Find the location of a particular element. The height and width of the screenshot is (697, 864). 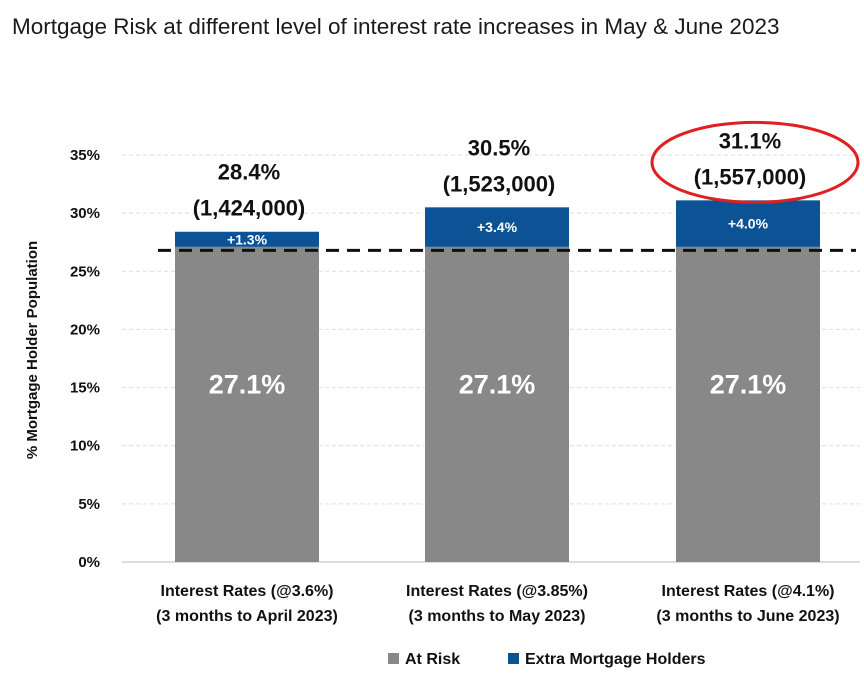

y-tick-label: 30% is located at coordinates (85, 213).